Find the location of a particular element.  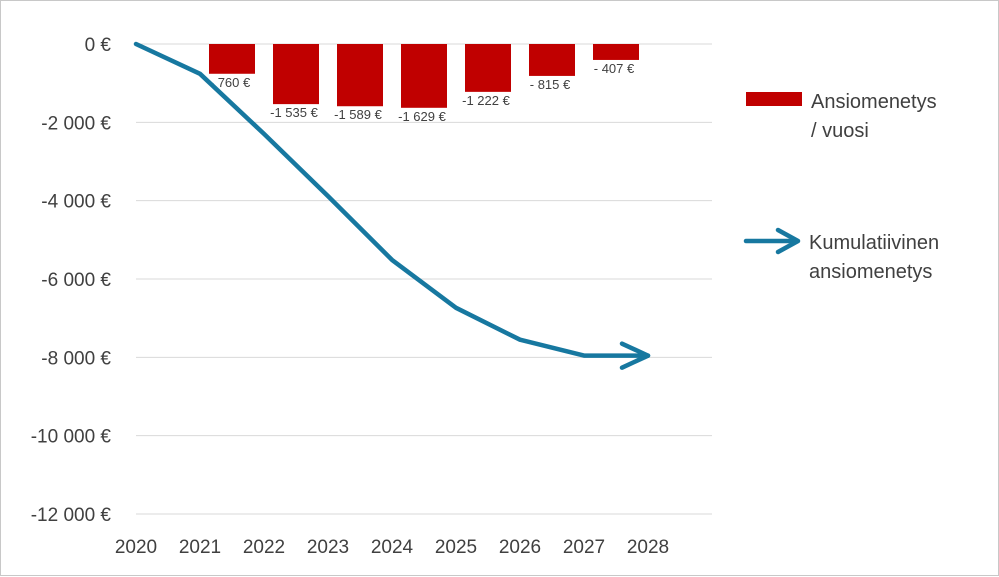

y-tick-label: -8 000 € is located at coordinates (76, 358).